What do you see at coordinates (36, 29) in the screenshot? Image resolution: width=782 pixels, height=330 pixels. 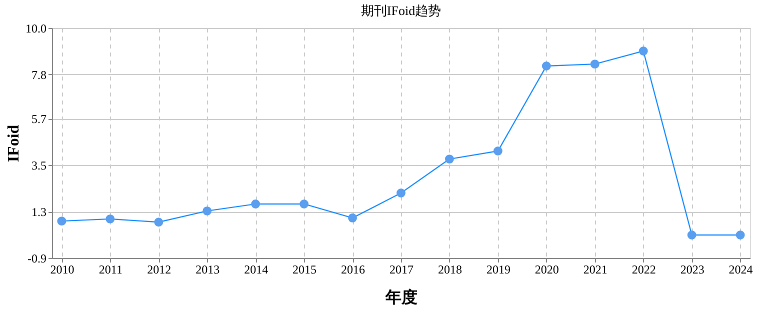 I see `y-tick-label: 10.0` at bounding box center [36, 29].